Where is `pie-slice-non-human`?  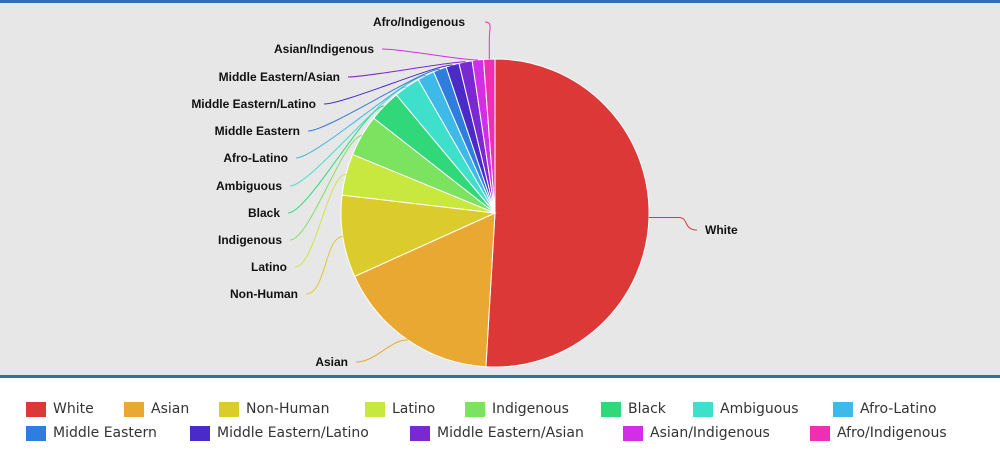 pie-slice-non-human is located at coordinates (418, 236).